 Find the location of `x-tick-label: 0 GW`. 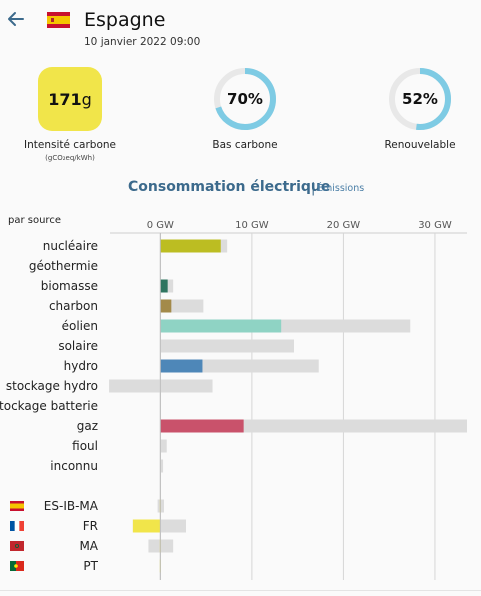

x-tick-label: 0 GW is located at coordinates (160, 225).